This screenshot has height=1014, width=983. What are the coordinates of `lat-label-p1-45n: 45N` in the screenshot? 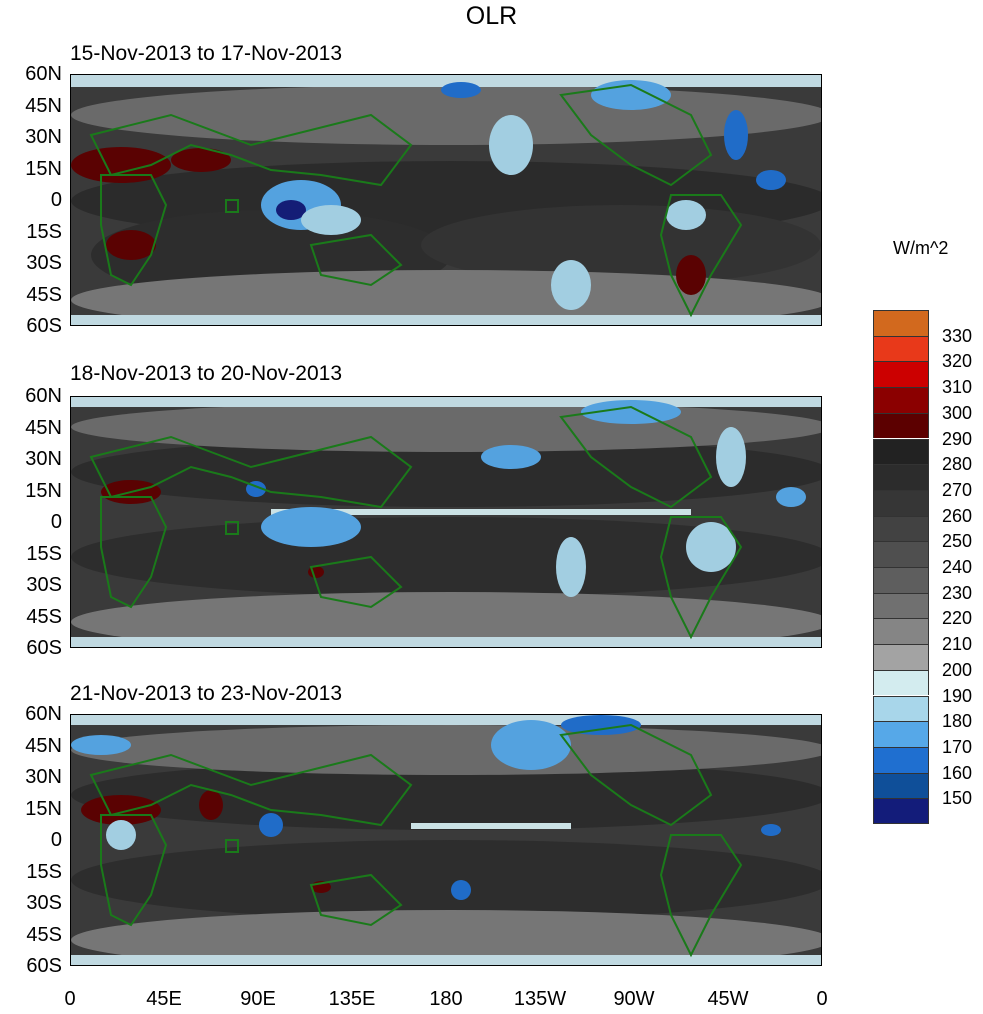 It's located at (43, 105).